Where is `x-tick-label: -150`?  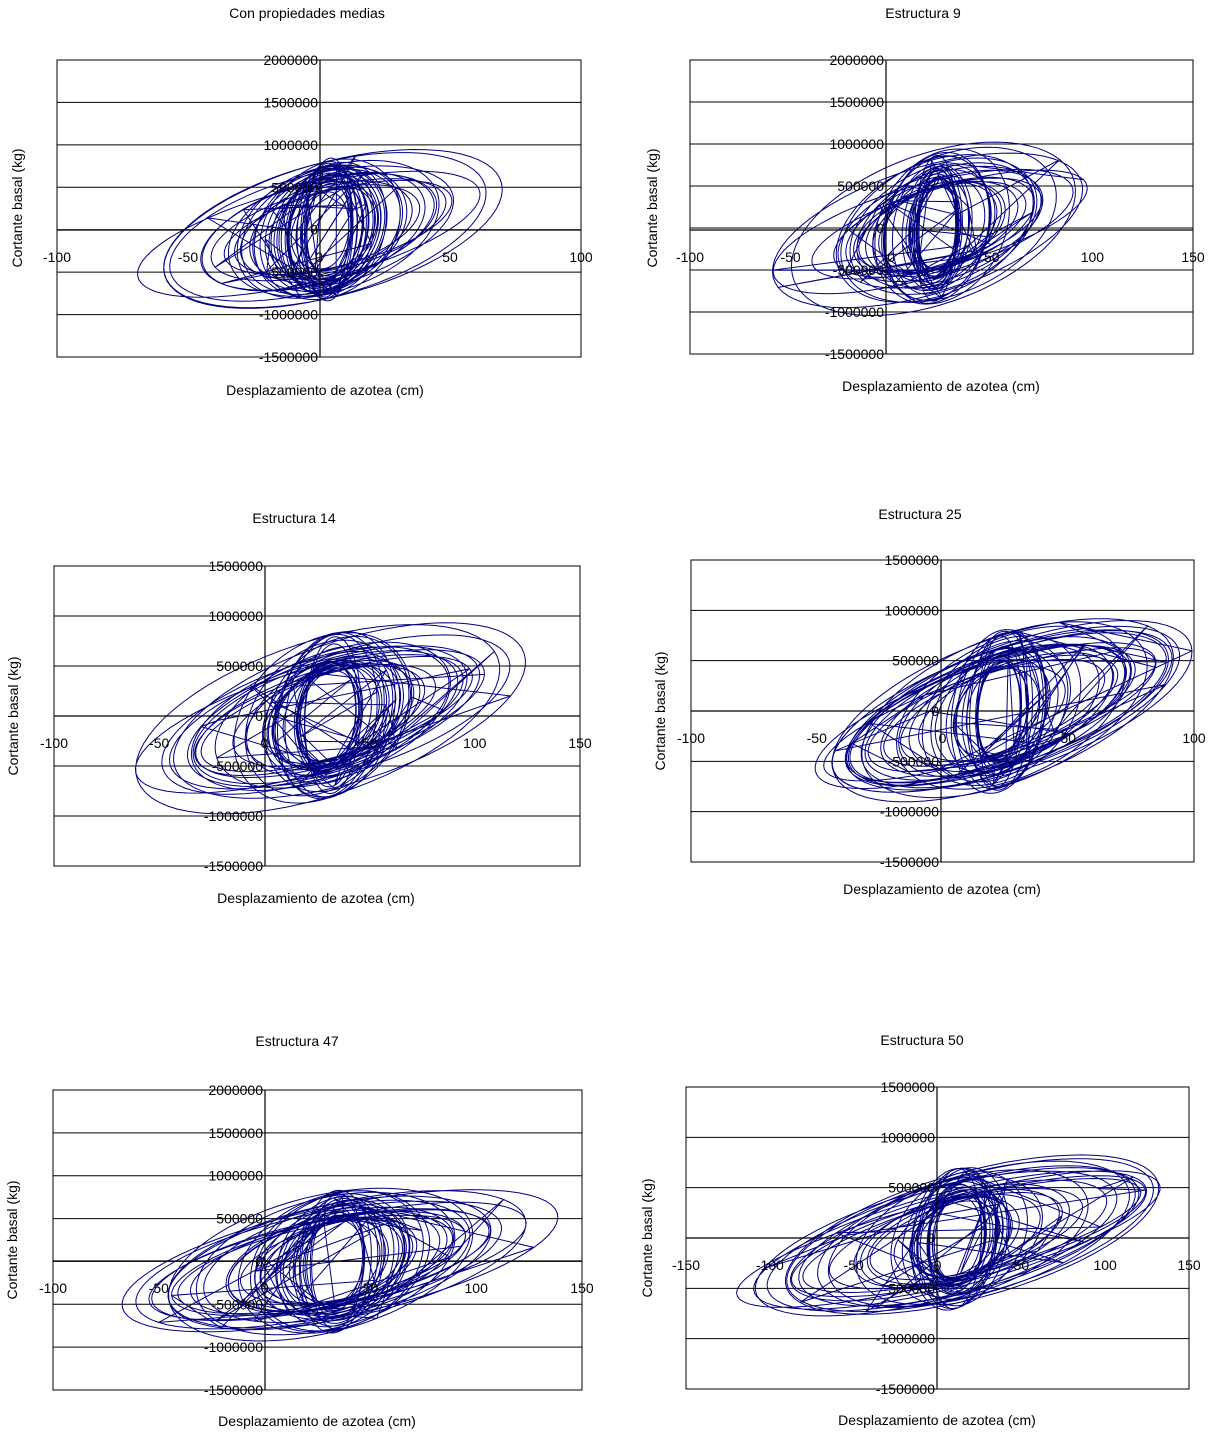 x-tick-label: -150 is located at coordinates (686, 1265).